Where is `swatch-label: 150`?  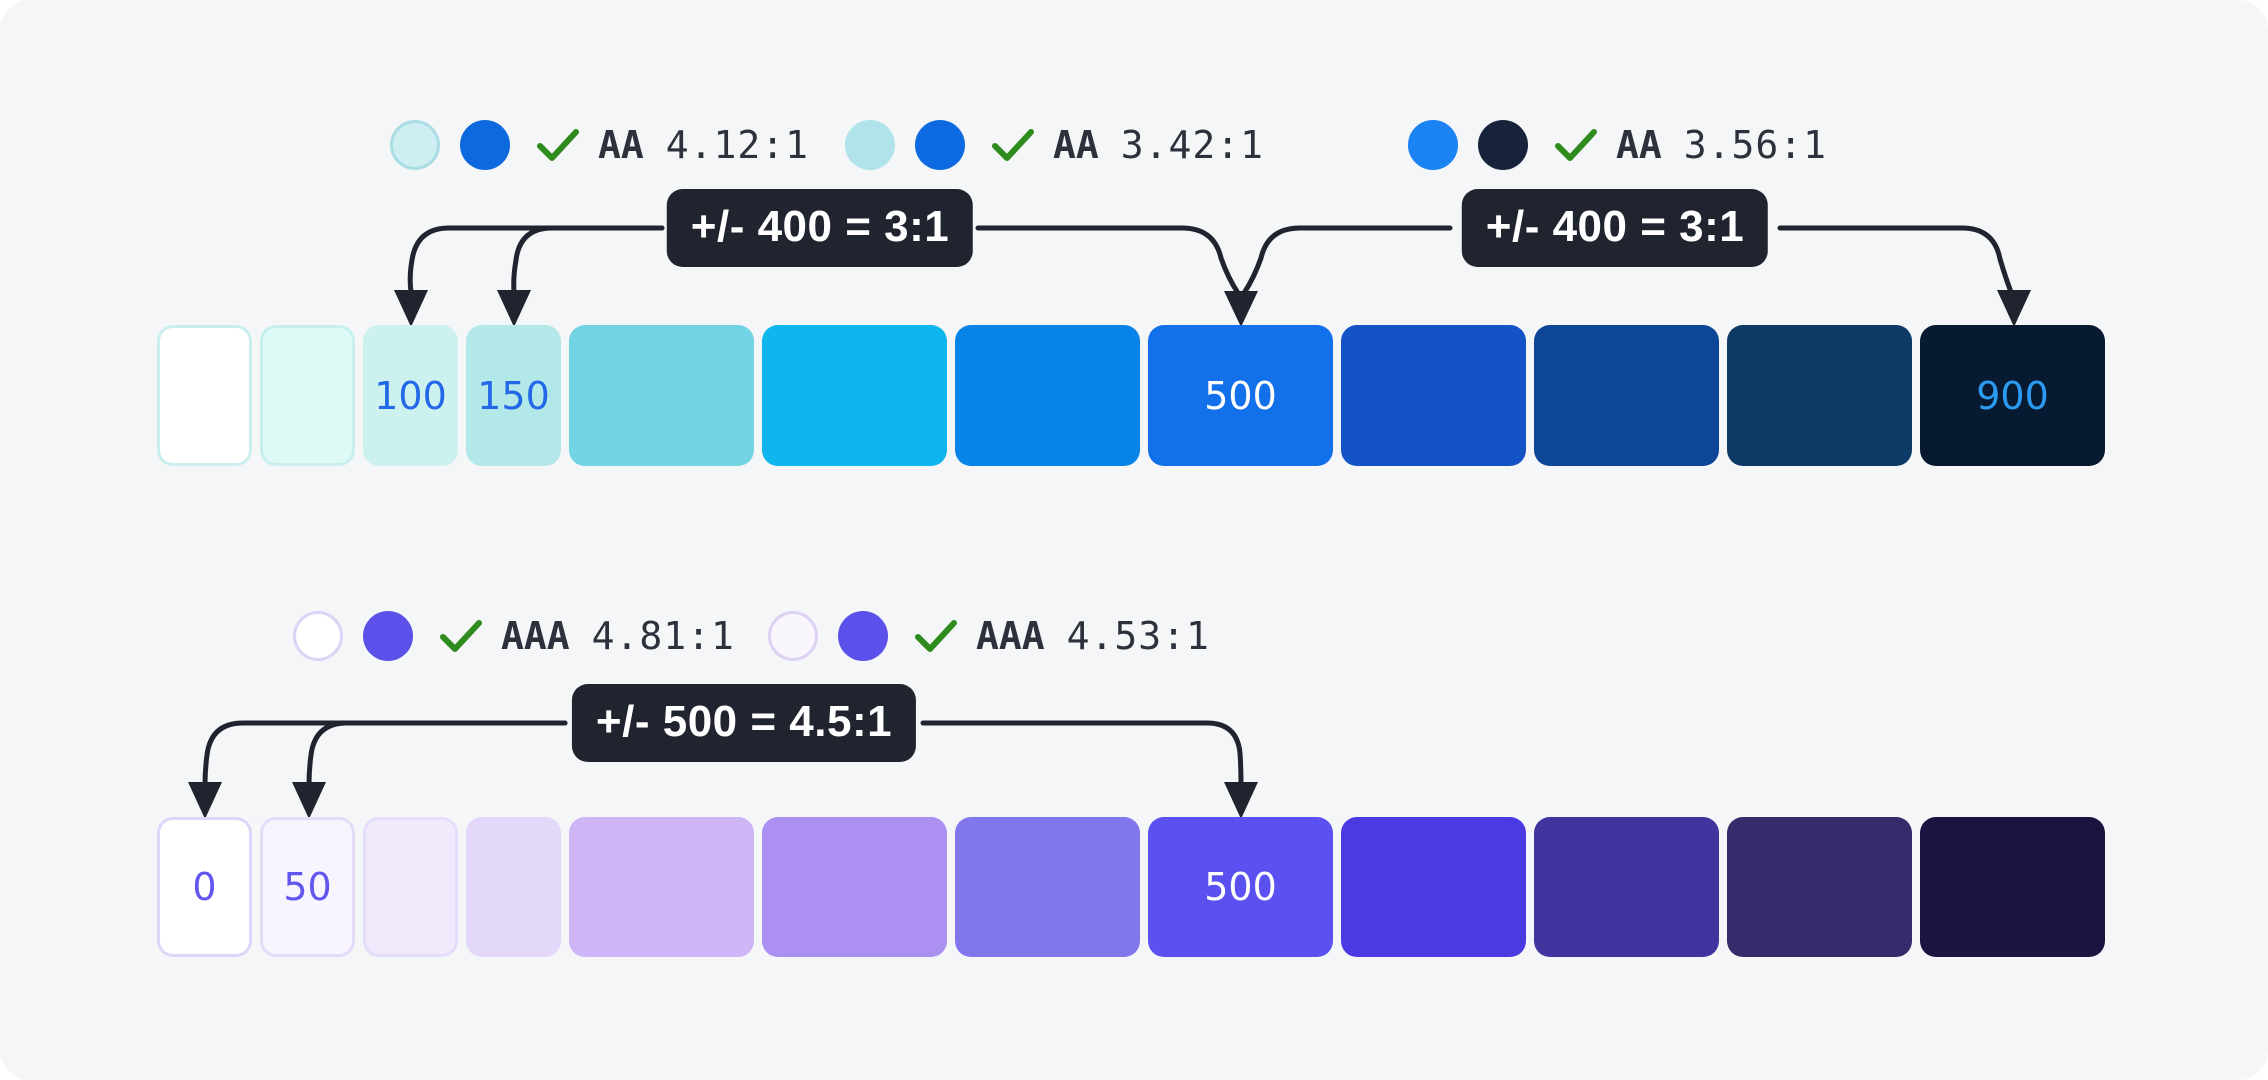 swatch-label: 150 is located at coordinates (513, 395).